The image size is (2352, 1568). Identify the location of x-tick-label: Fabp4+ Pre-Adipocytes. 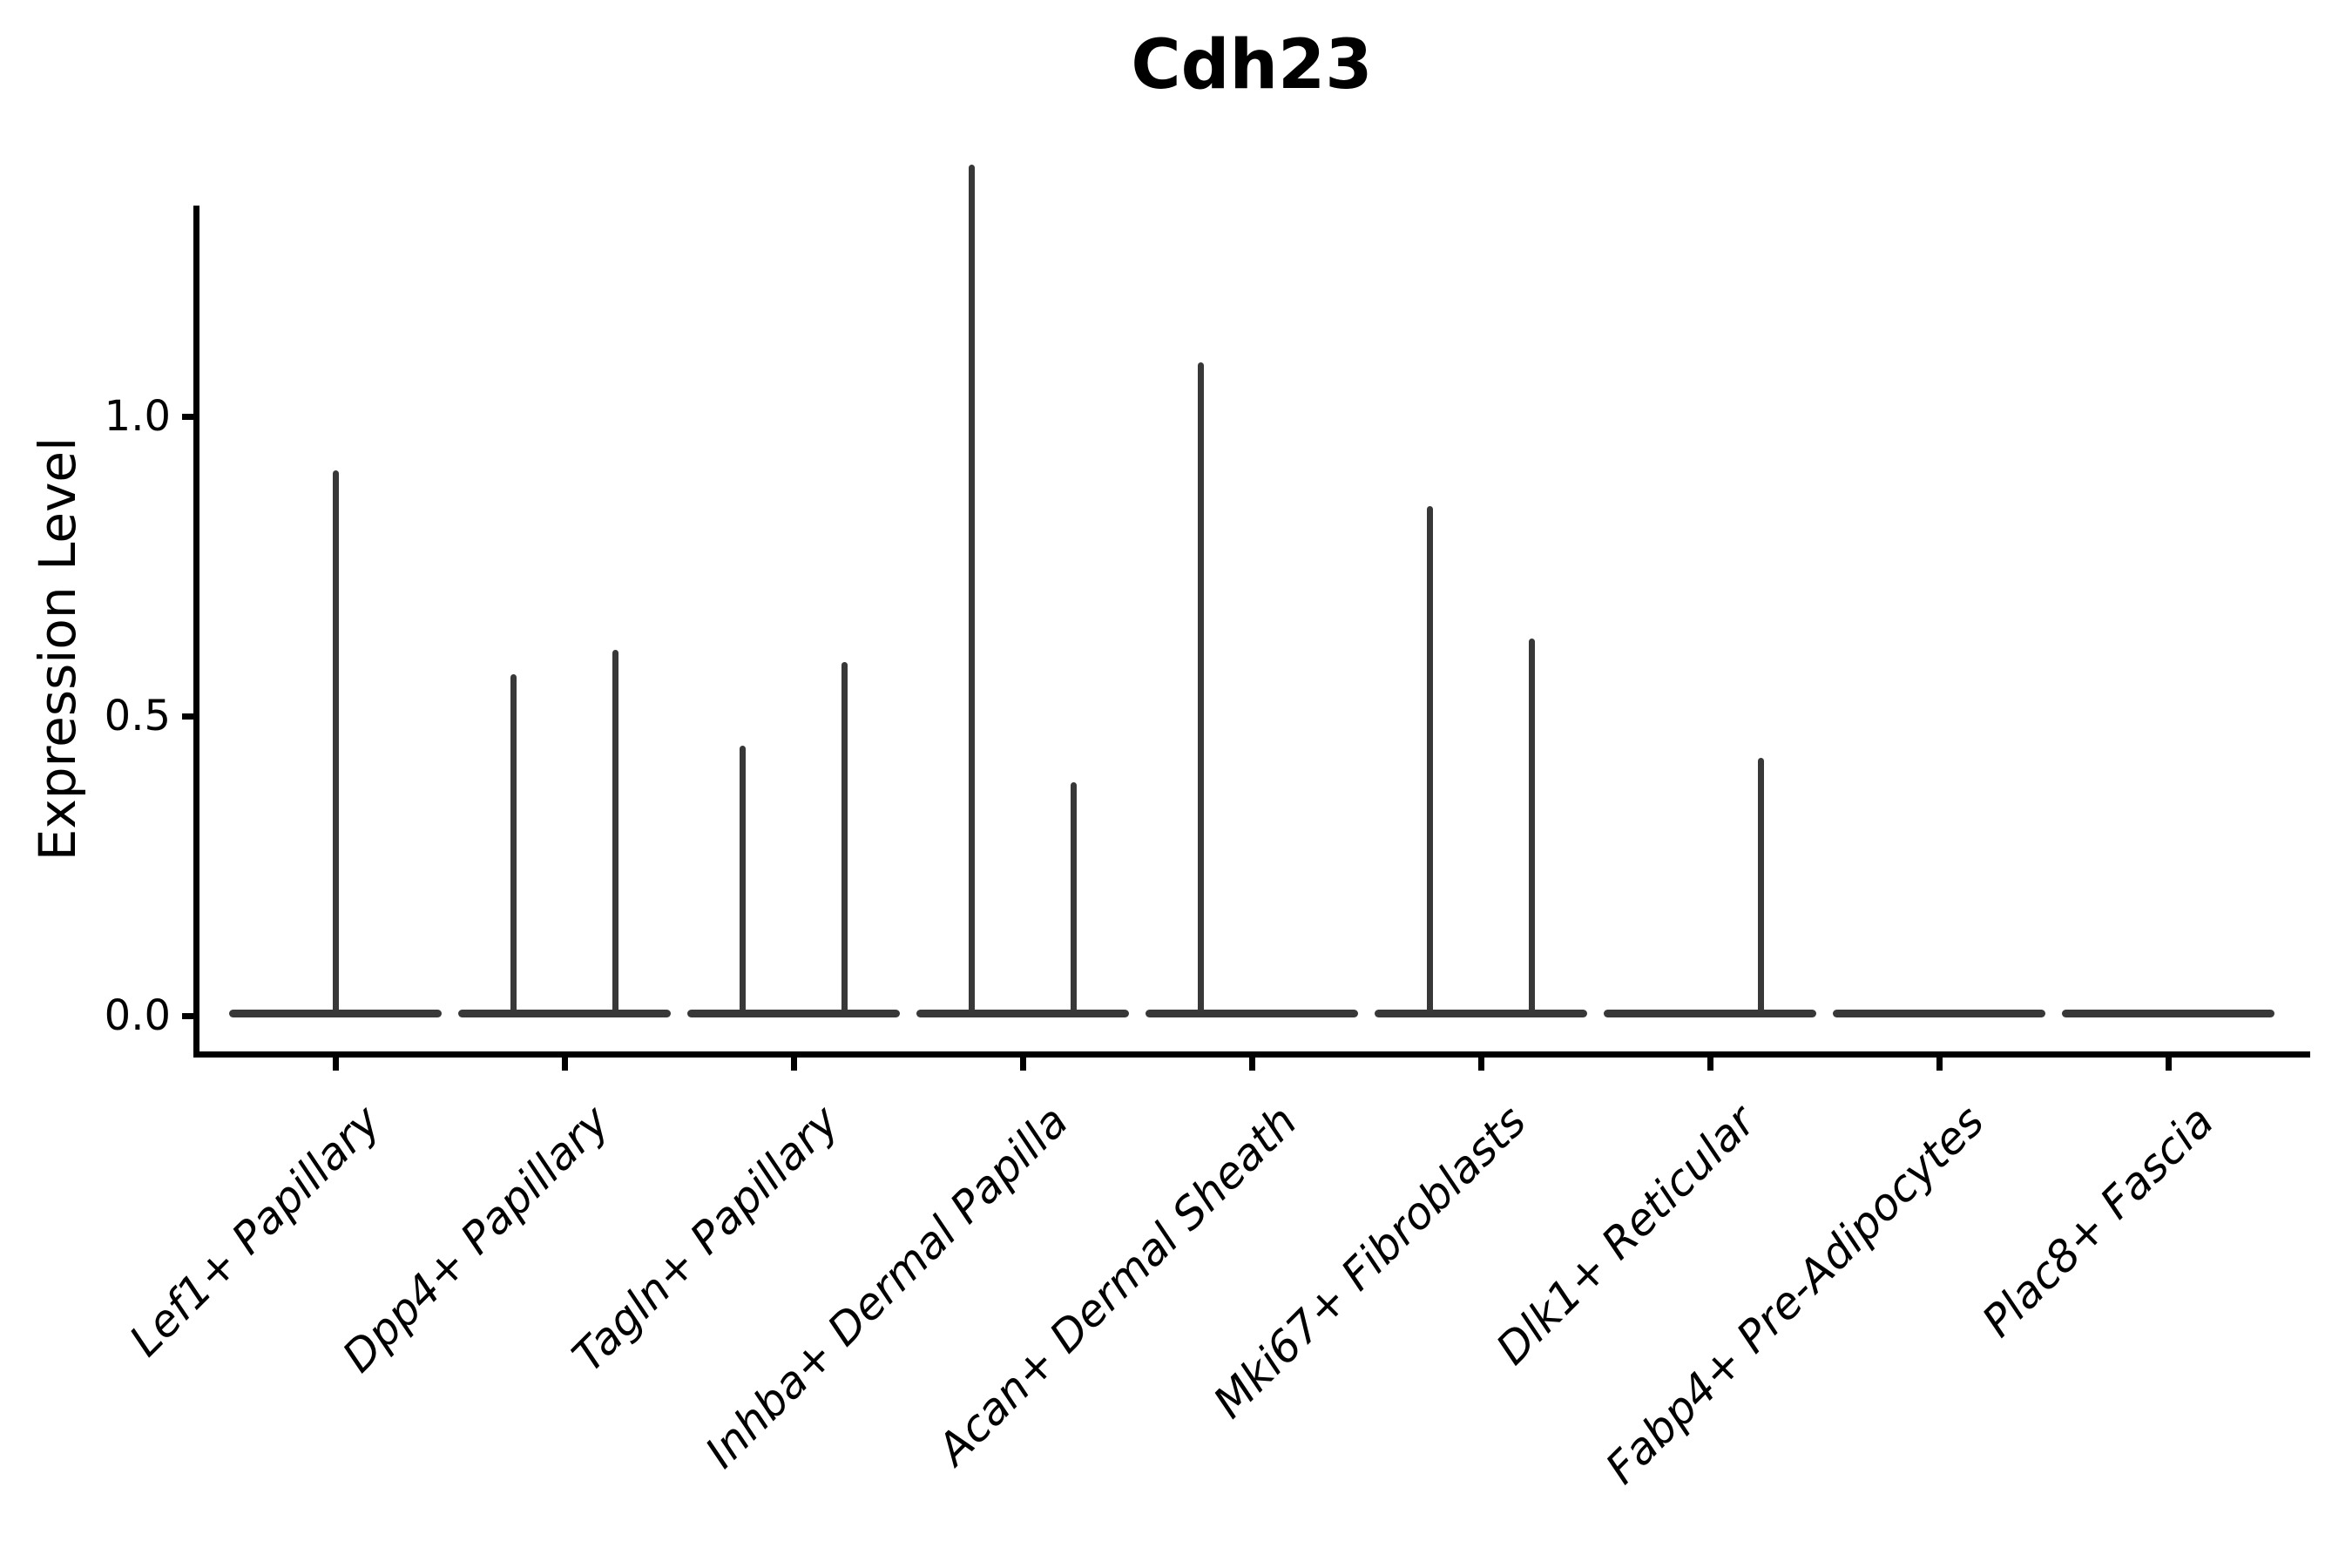
(1796, 1295).